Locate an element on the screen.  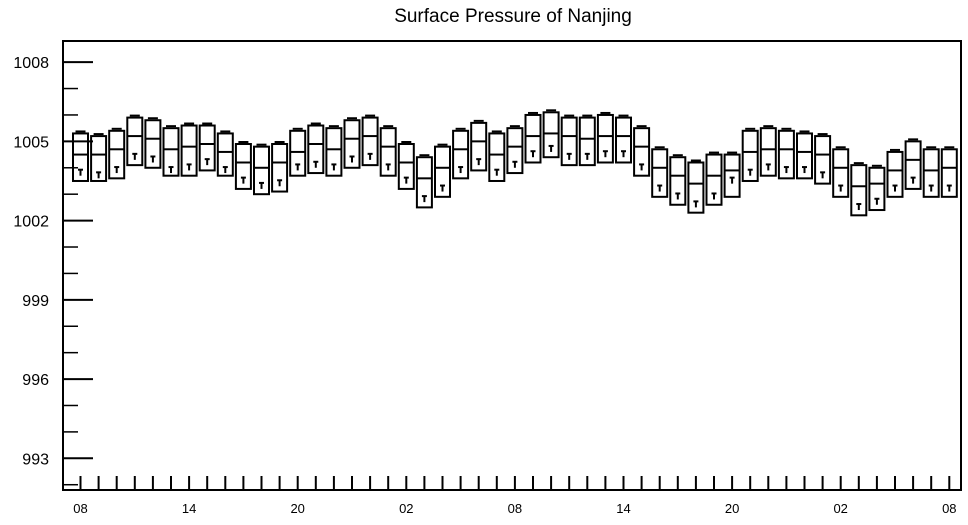
y-tick-label: 1002 is located at coordinates (31, 222).